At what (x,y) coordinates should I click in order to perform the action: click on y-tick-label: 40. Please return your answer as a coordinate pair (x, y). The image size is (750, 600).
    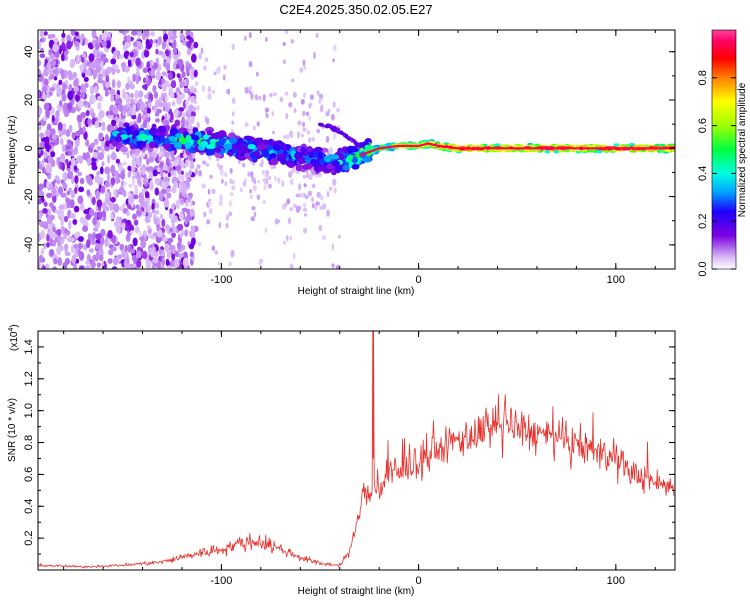
    Looking at the image, I should click on (29, 52).